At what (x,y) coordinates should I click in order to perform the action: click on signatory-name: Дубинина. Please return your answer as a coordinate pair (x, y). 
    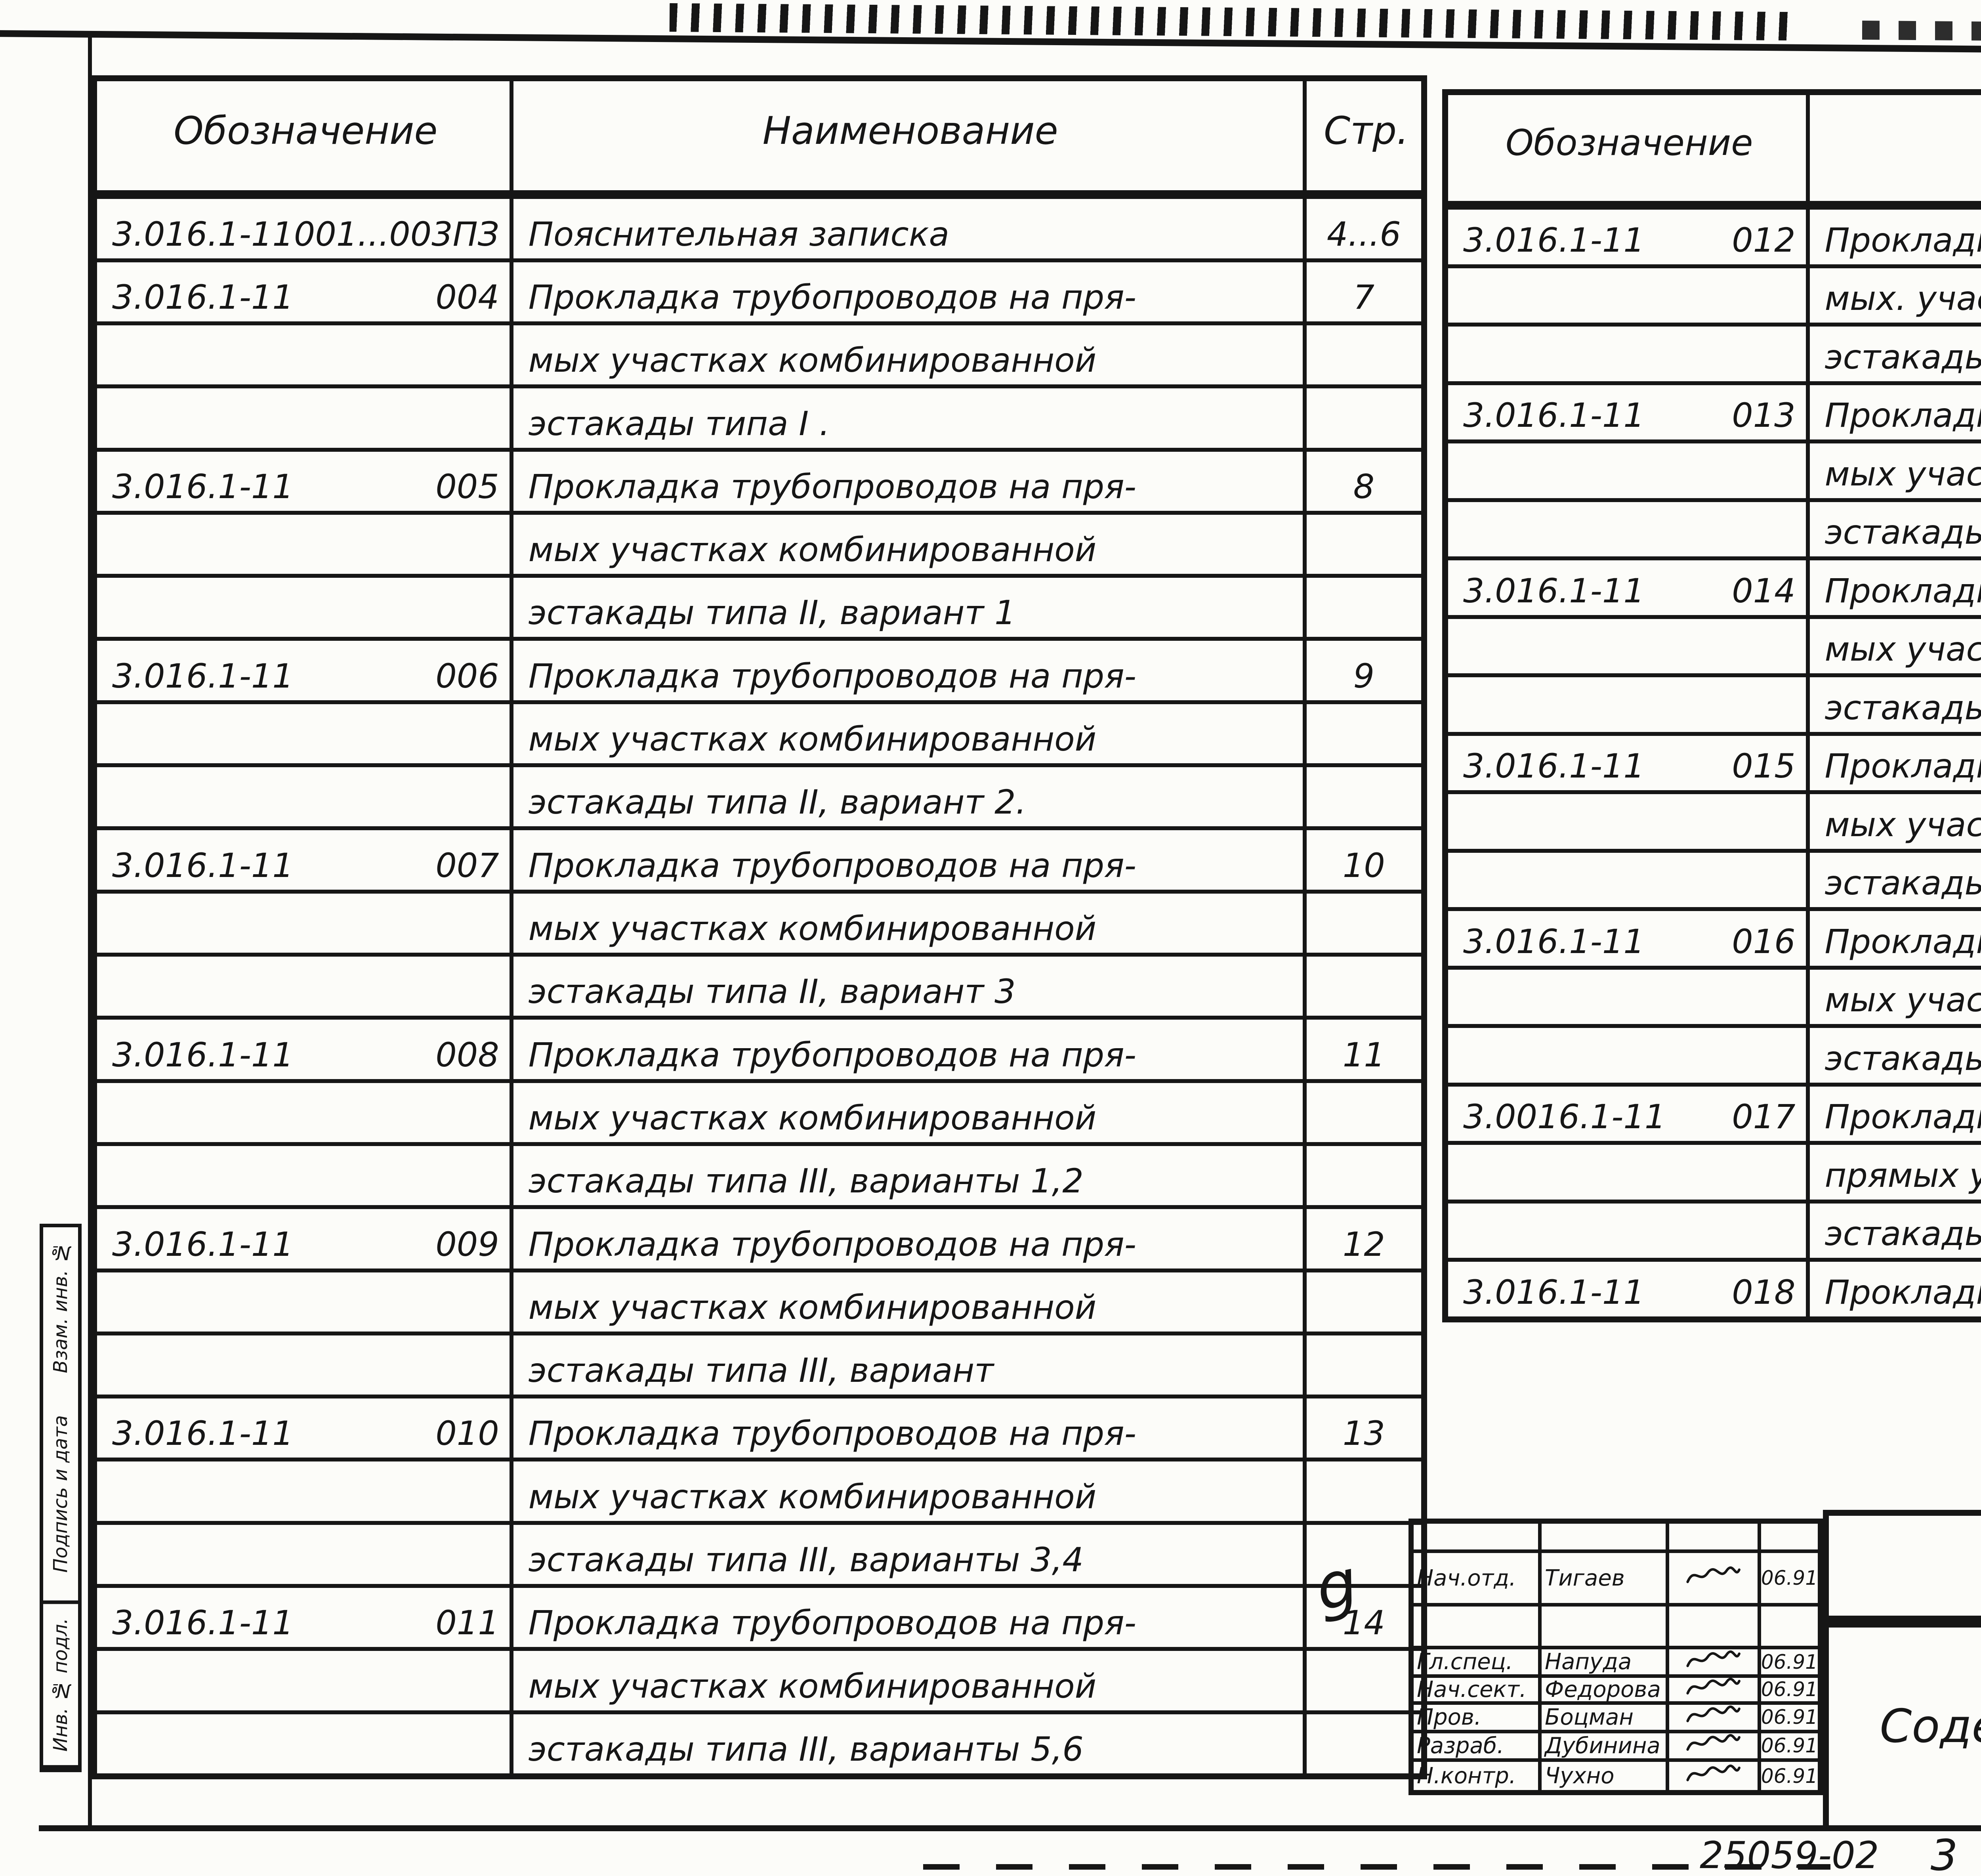
    Looking at the image, I should click on (1602, 1744).